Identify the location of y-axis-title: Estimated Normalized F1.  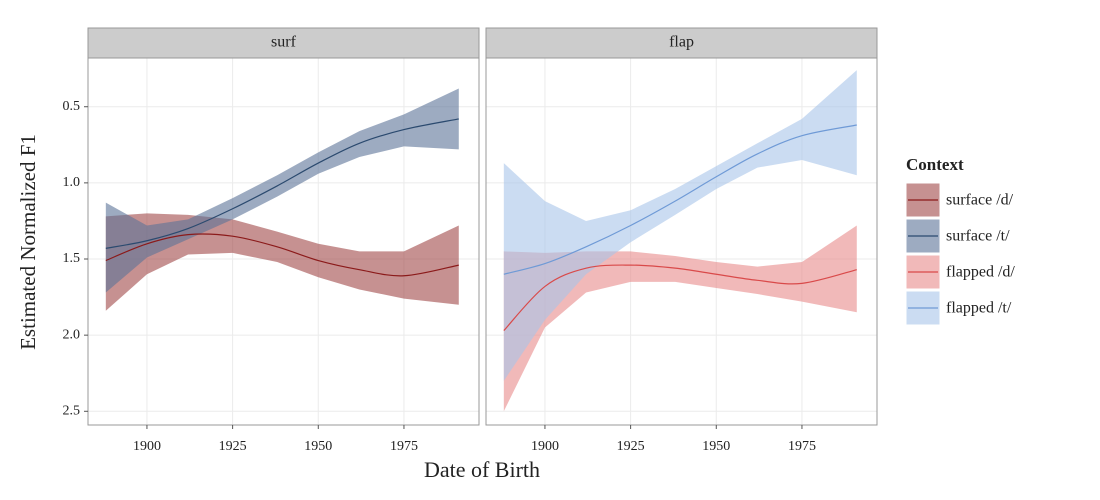
(28, 242).